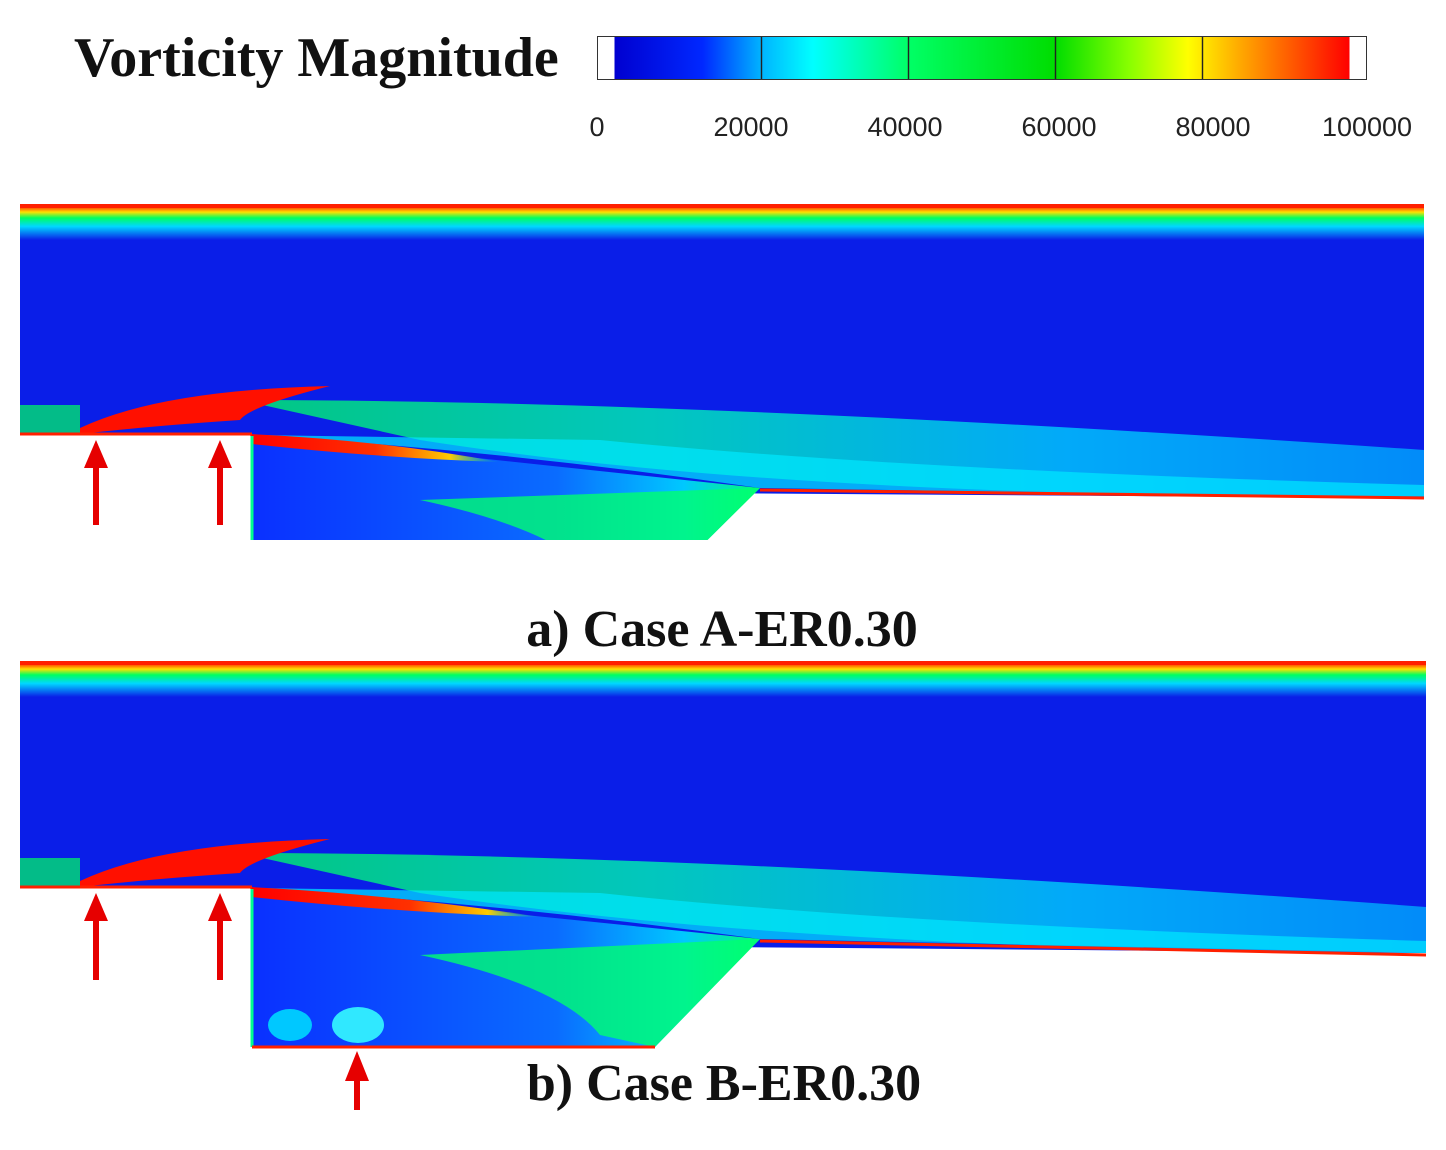  I want to click on colorbar-tick-label: 40000, so click(905, 127).